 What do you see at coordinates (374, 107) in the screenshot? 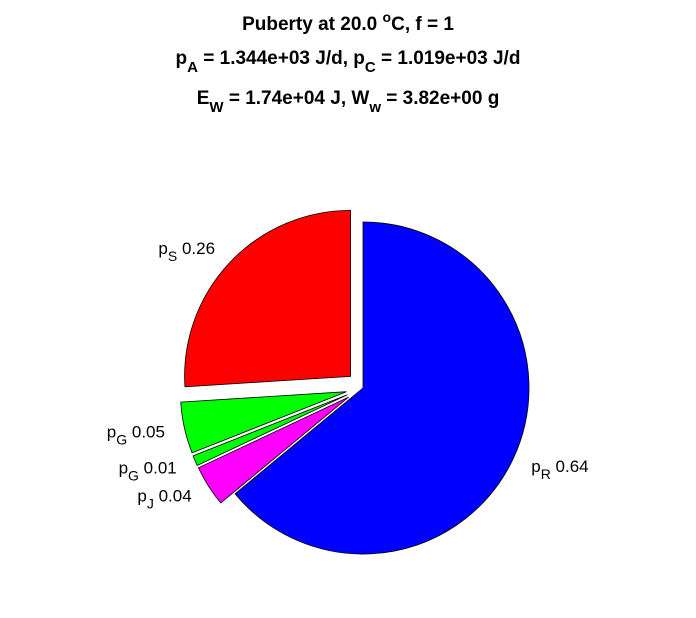
I see `title-sub: w` at bounding box center [374, 107].